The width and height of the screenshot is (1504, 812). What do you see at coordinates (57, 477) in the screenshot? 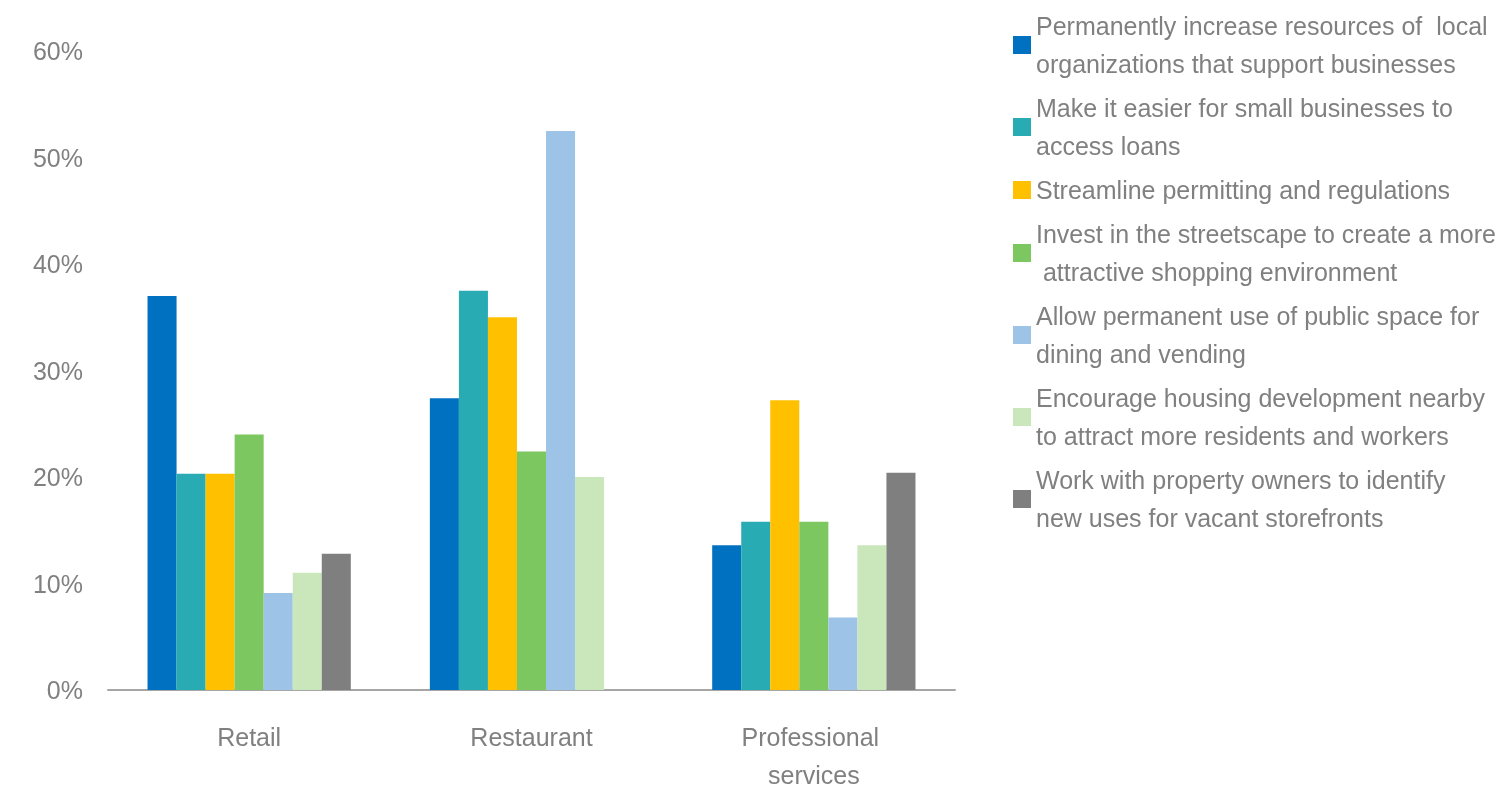
I see `y-tick-label: 20%` at bounding box center [57, 477].